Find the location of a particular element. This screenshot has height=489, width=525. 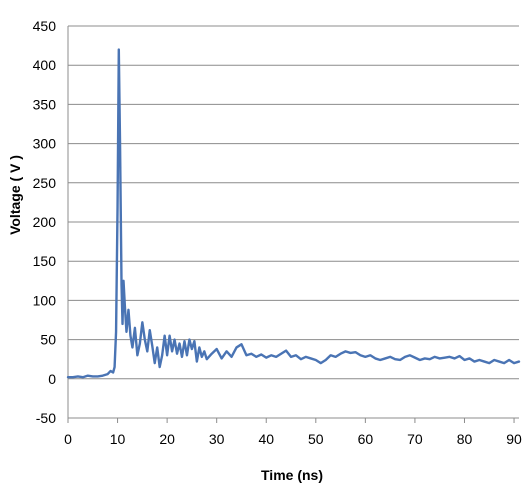

x-tick-label: 60 is located at coordinates (366, 439).